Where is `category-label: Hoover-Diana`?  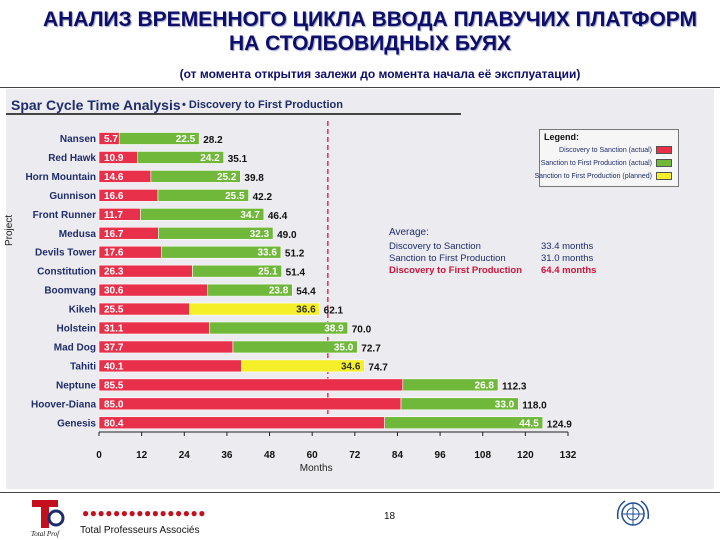
category-label: Hoover-Diana is located at coordinates (63, 404).